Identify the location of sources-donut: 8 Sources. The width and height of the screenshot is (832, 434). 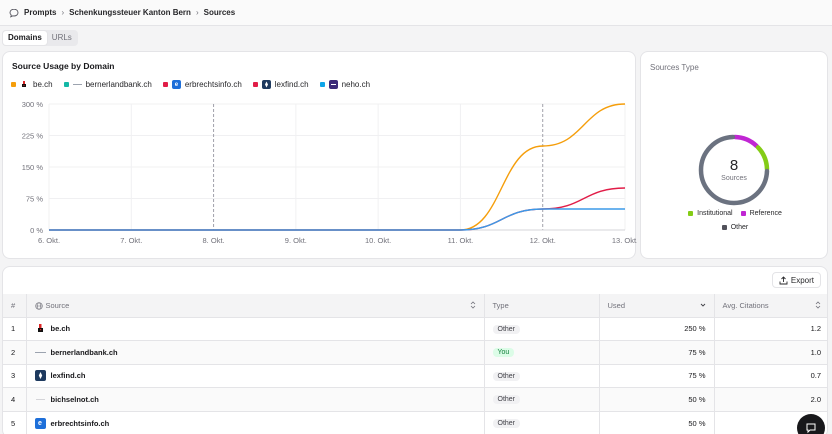
(734, 170).